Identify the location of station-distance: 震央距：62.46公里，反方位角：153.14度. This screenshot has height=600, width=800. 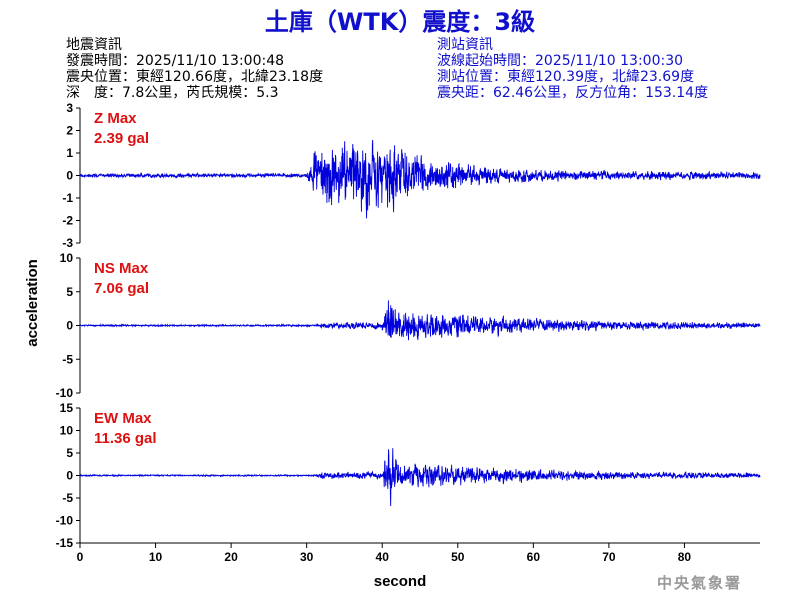
(573, 93).